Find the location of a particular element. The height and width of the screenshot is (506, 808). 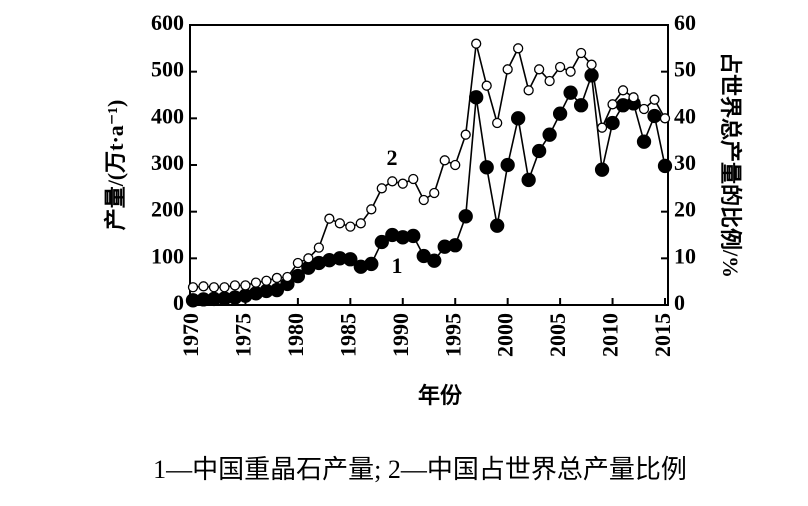

y2-tick-label: 30 is located at coordinates (685, 162).